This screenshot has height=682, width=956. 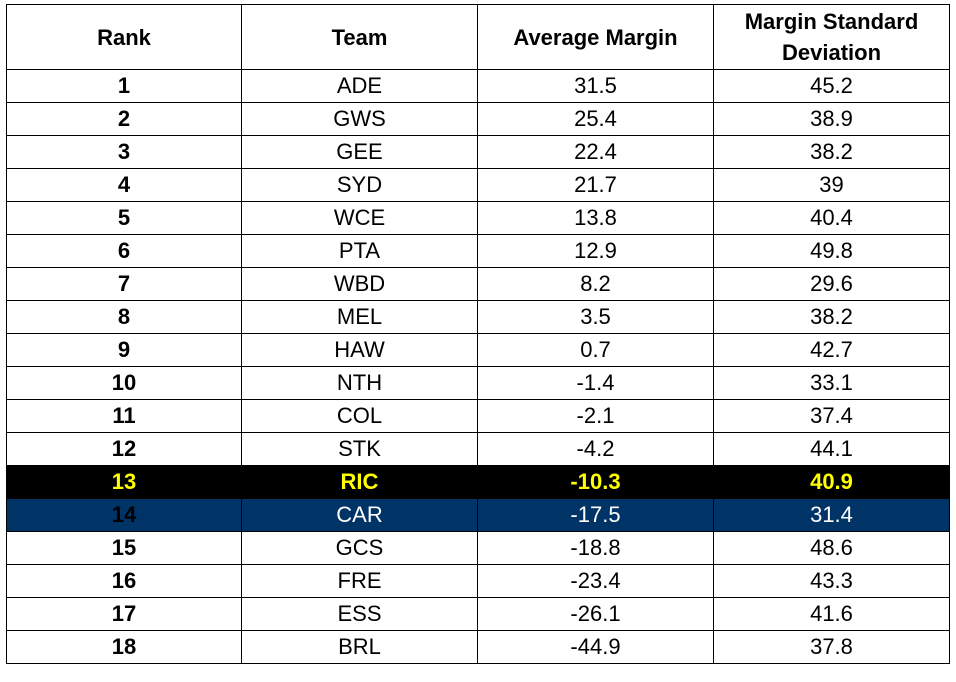 What do you see at coordinates (831, 449) in the screenshot?
I see `cell-margin-sd: 44.1` at bounding box center [831, 449].